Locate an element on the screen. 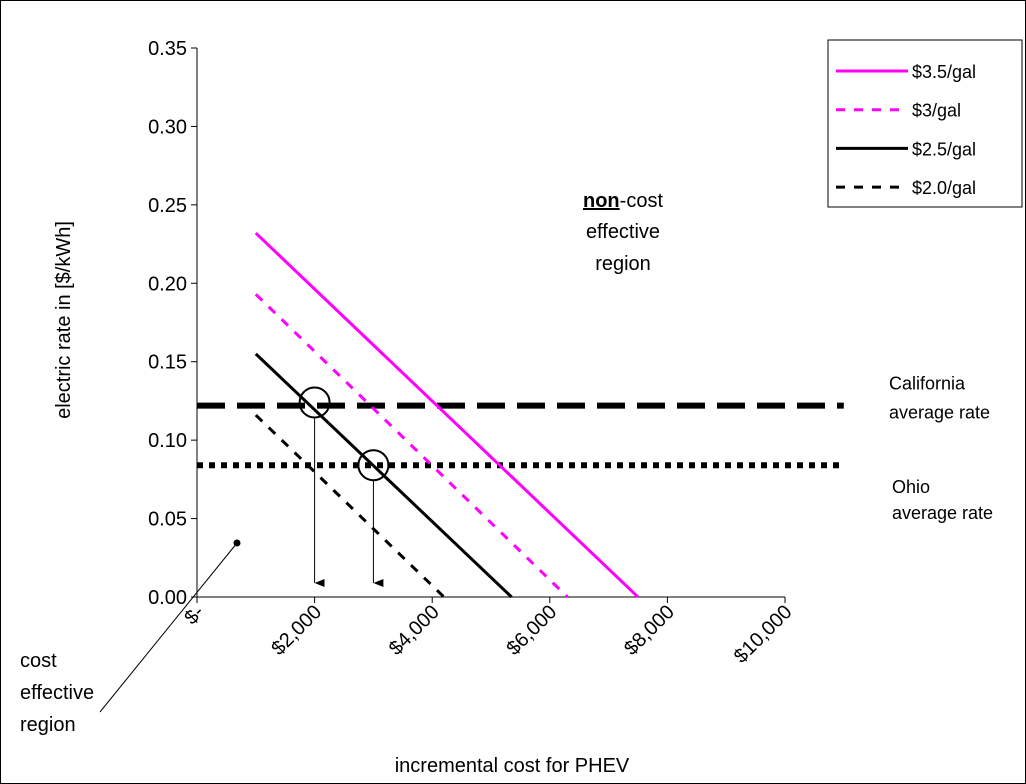 This screenshot has width=1026, height=784. legend-label: $2.0/gal is located at coordinates (944, 188).